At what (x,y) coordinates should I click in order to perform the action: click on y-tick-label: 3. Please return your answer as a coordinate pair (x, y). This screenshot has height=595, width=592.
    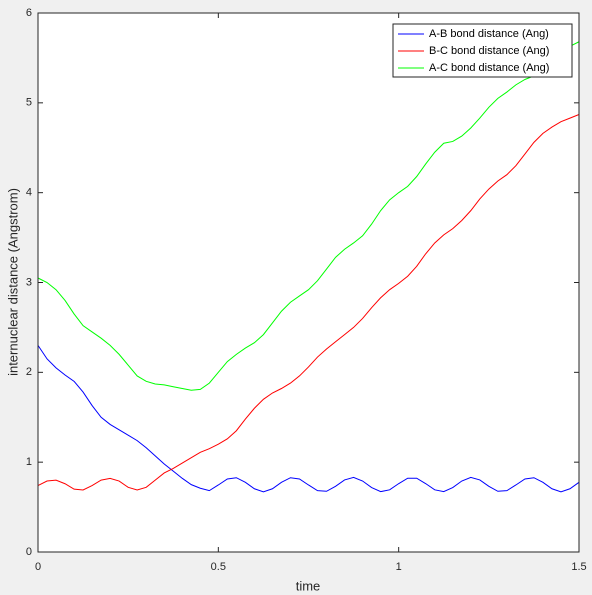
    Looking at the image, I should click on (29, 282).